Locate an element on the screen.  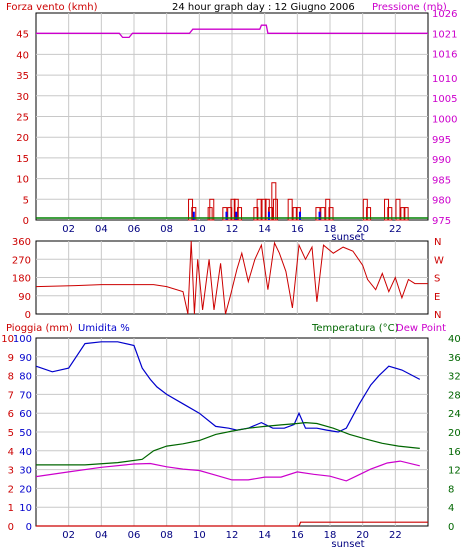
humidity-x-tick-label: 16 is located at coordinates (297, 535).